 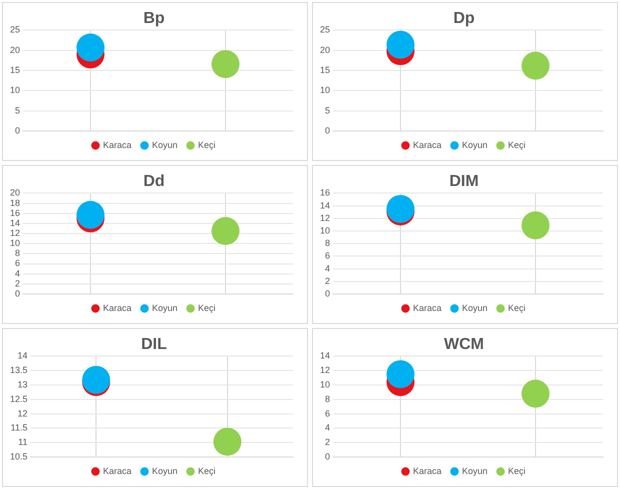 What do you see at coordinates (23, 442) in the screenshot?
I see `y-tick-label: 11` at bounding box center [23, 442].